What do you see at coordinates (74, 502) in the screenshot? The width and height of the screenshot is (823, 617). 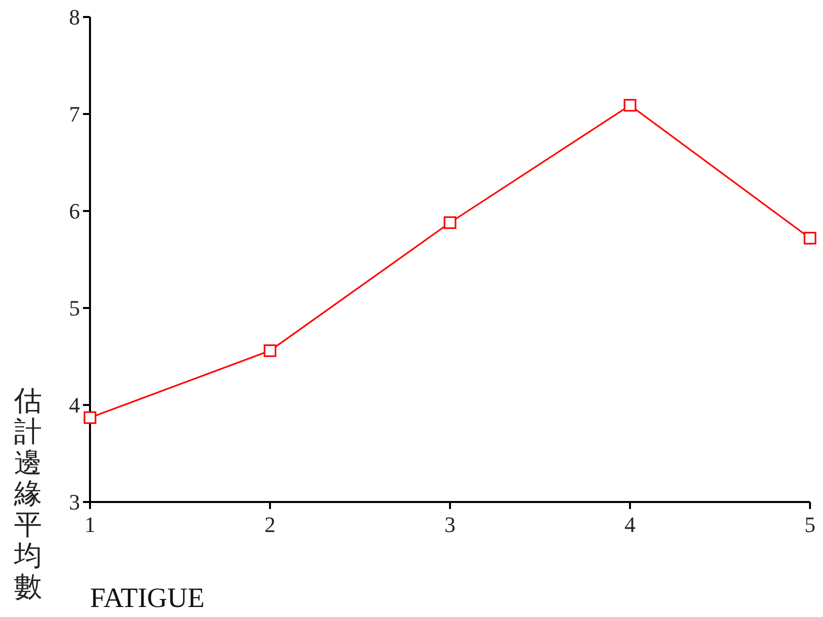 I see `y-tick-label: 3` at bounding box center [74, 502].